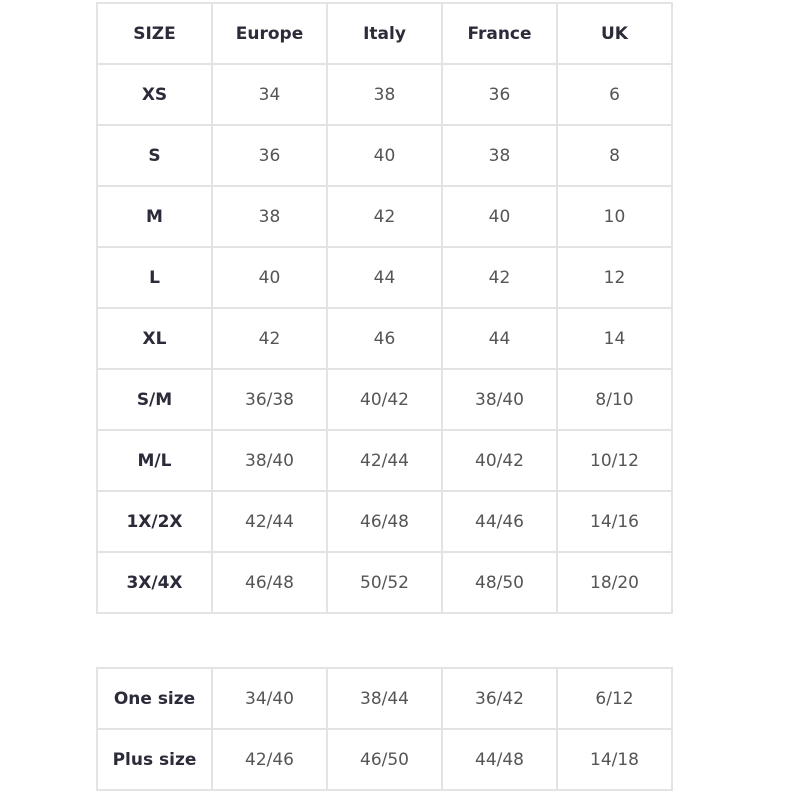 The height and width of the screenshot is (800, 800). I want to click on table-row: XL 42 46 44 14, so click(384, 338).